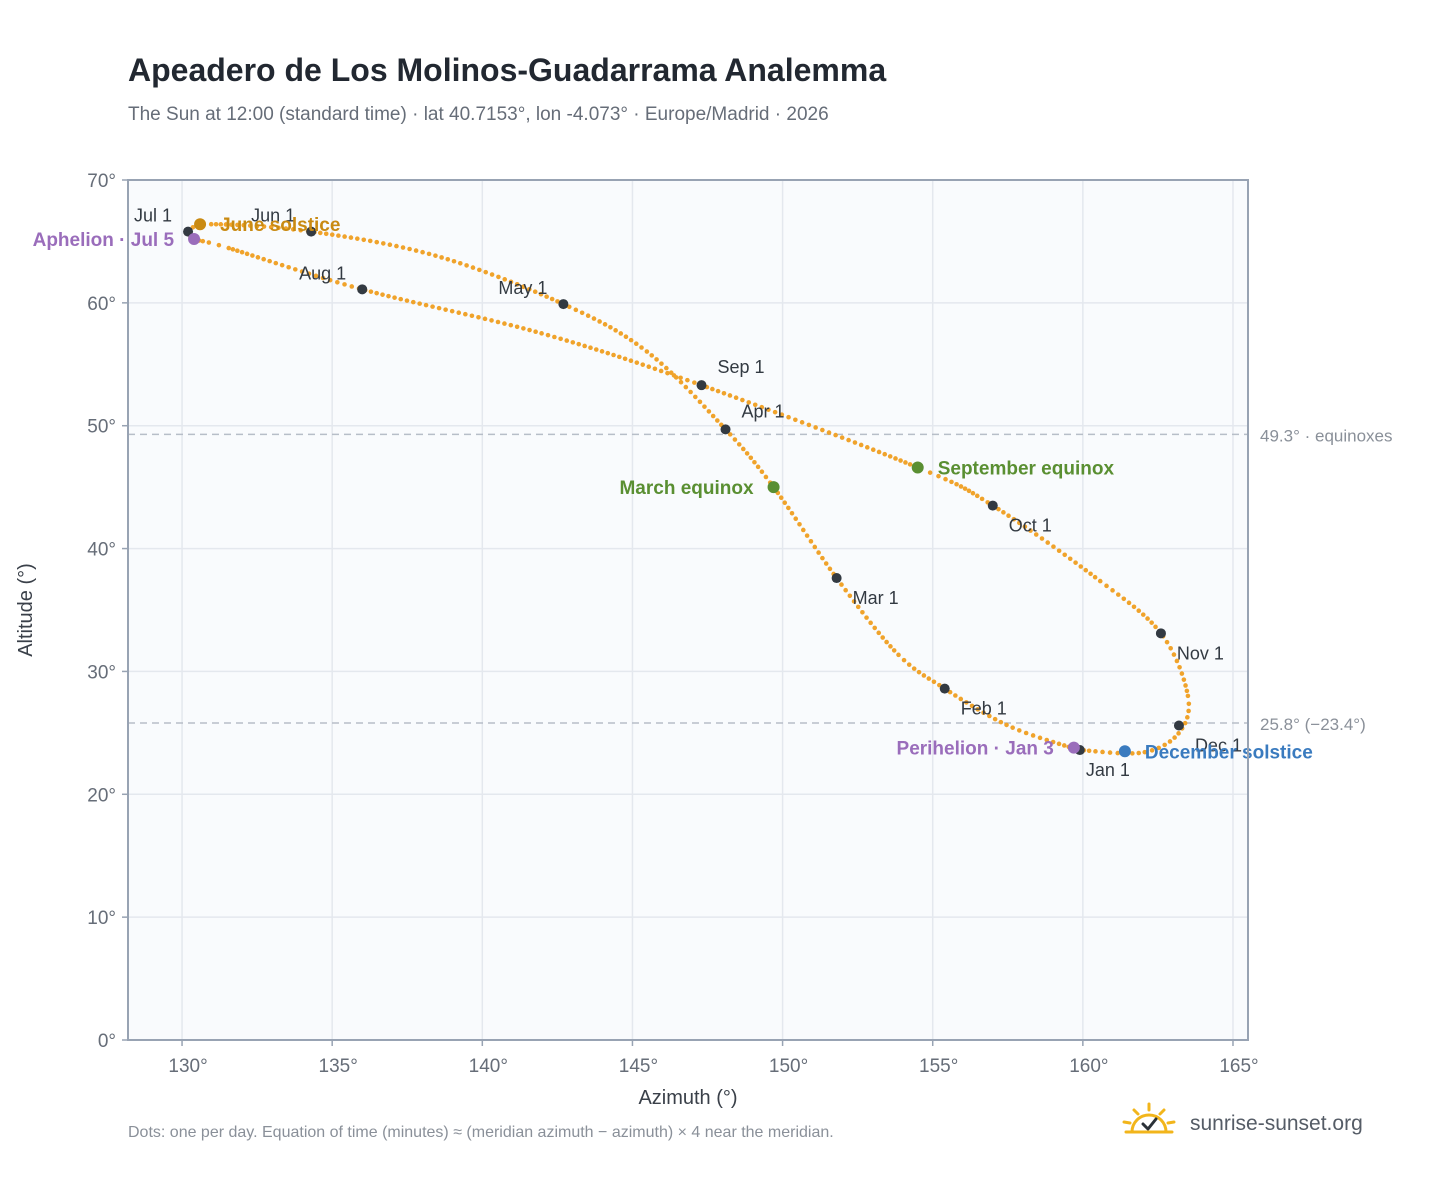 This screenshot has width=1448, height=1188. I want to click on month-label: Jun 1, so click(273, 216).